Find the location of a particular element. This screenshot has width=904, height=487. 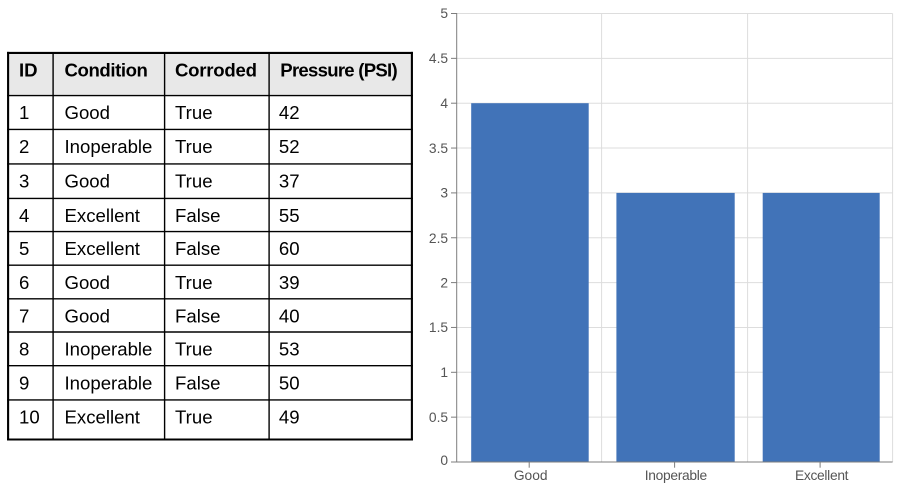

svg-text: Corroded is located at coordinates (216, 70).